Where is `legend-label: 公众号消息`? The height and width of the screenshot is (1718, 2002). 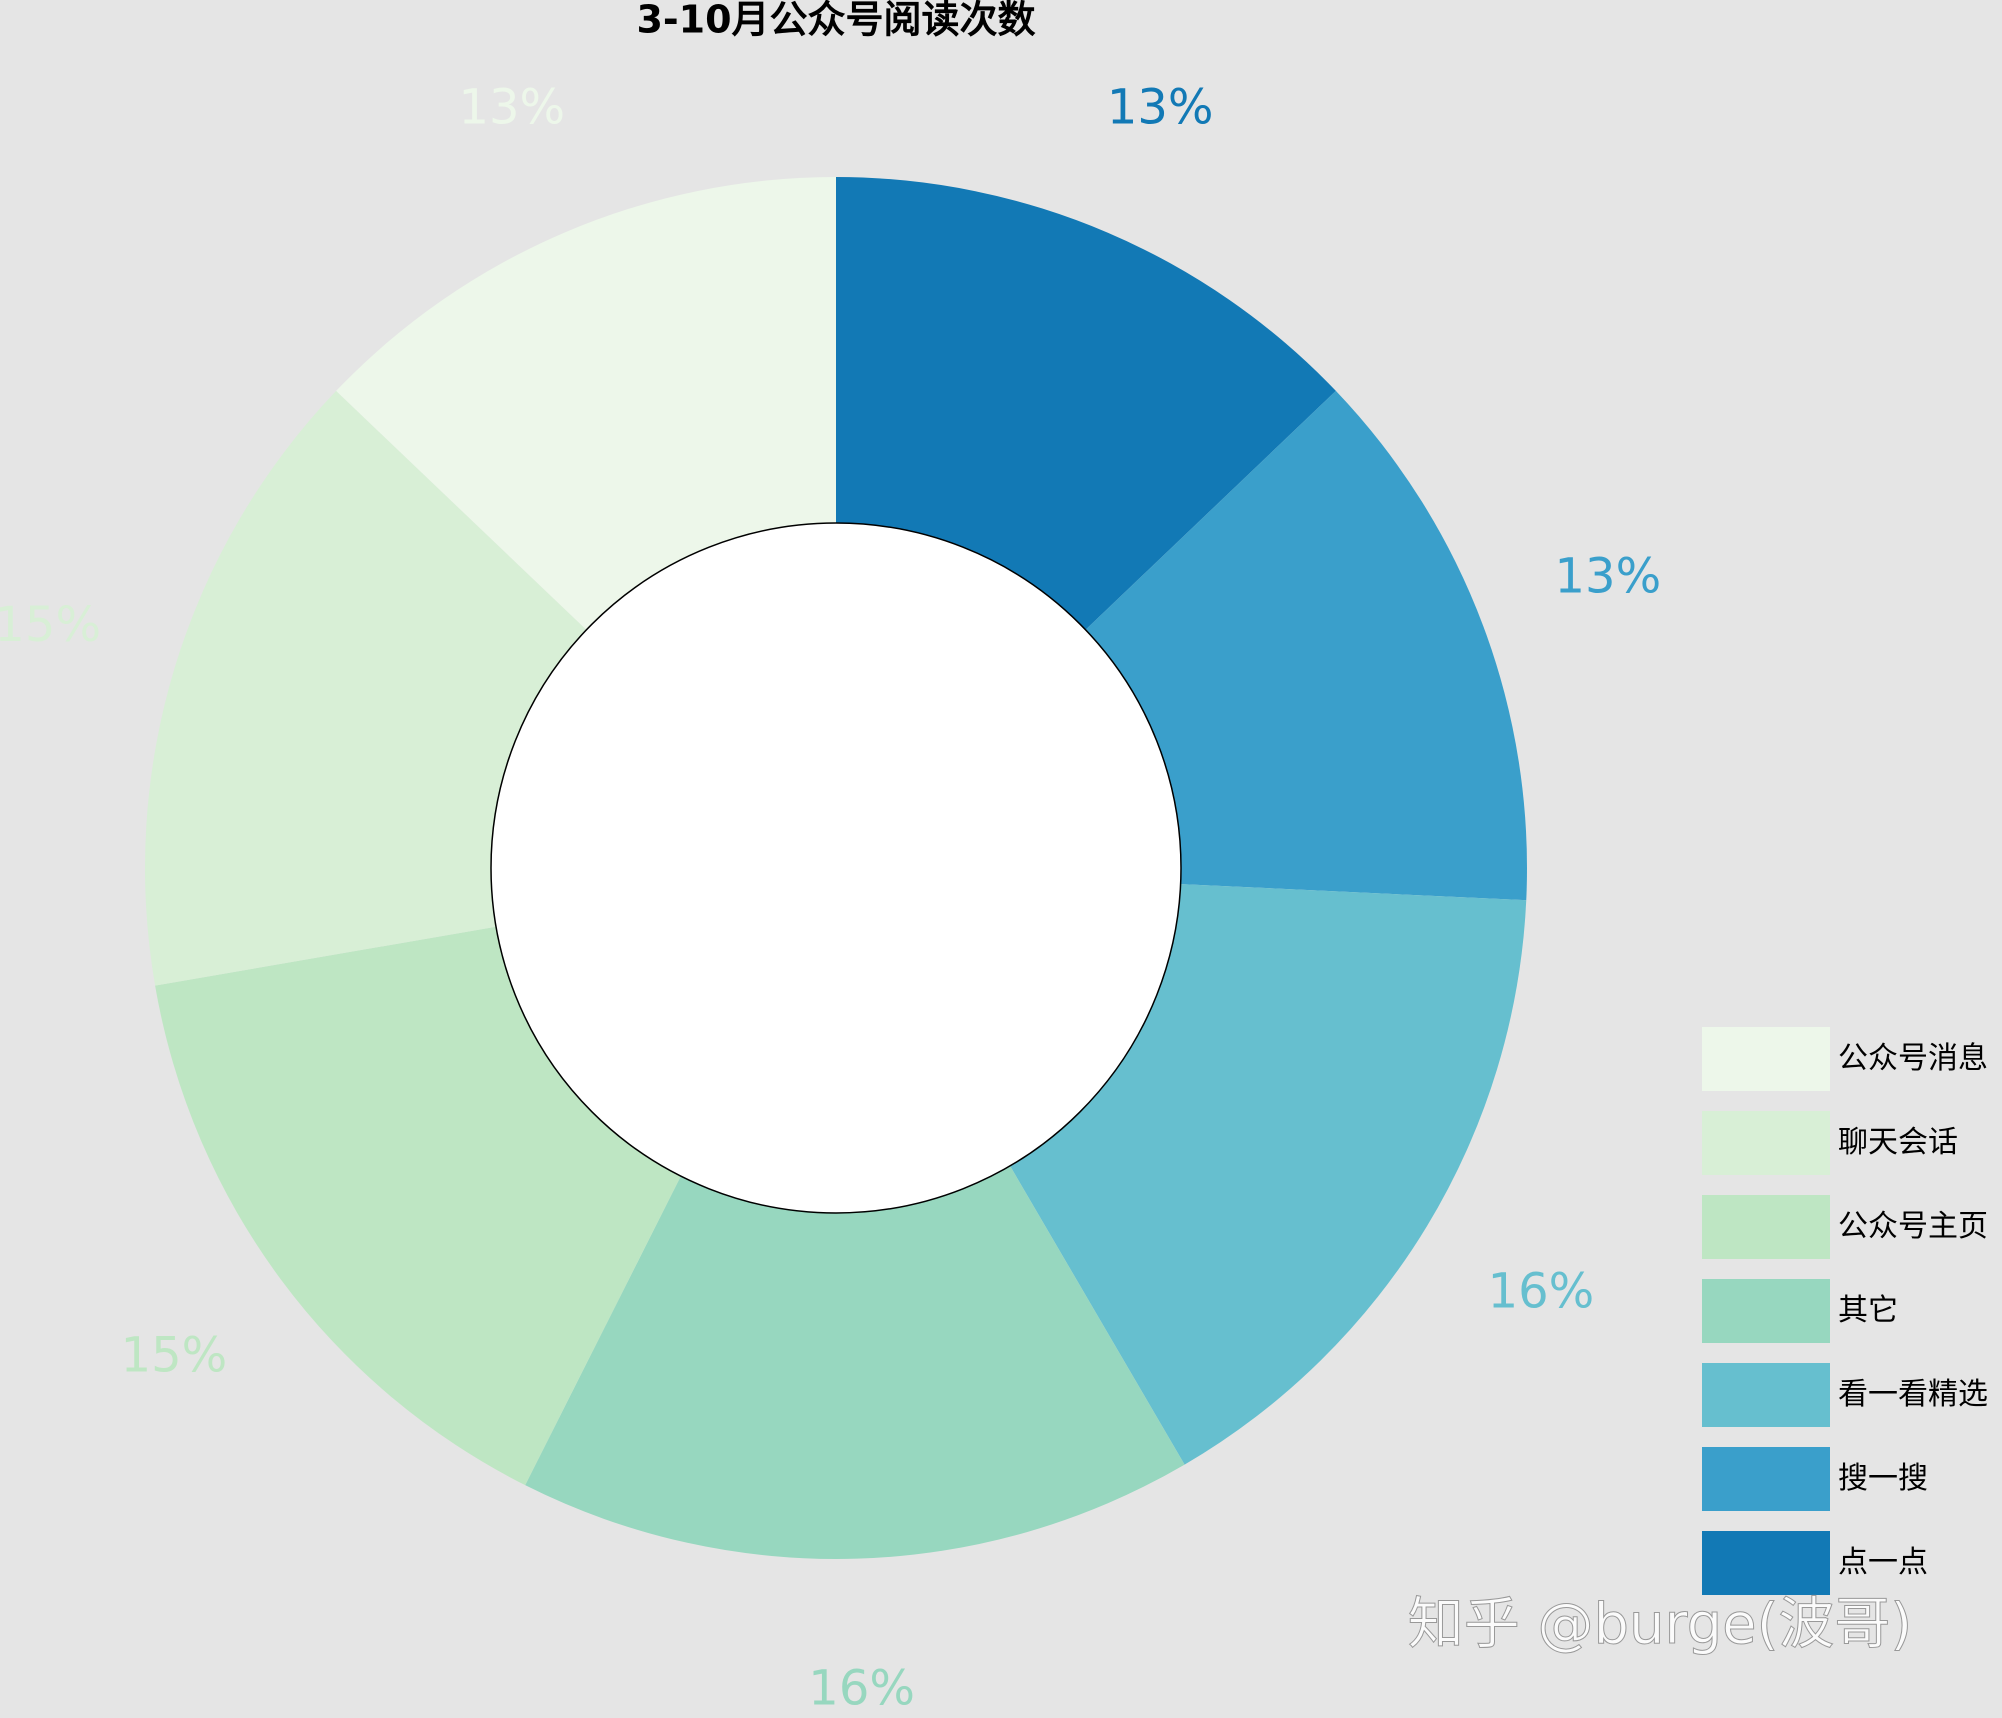
legend-label: 公众号消息 is located at coordinates (1913, 1058).